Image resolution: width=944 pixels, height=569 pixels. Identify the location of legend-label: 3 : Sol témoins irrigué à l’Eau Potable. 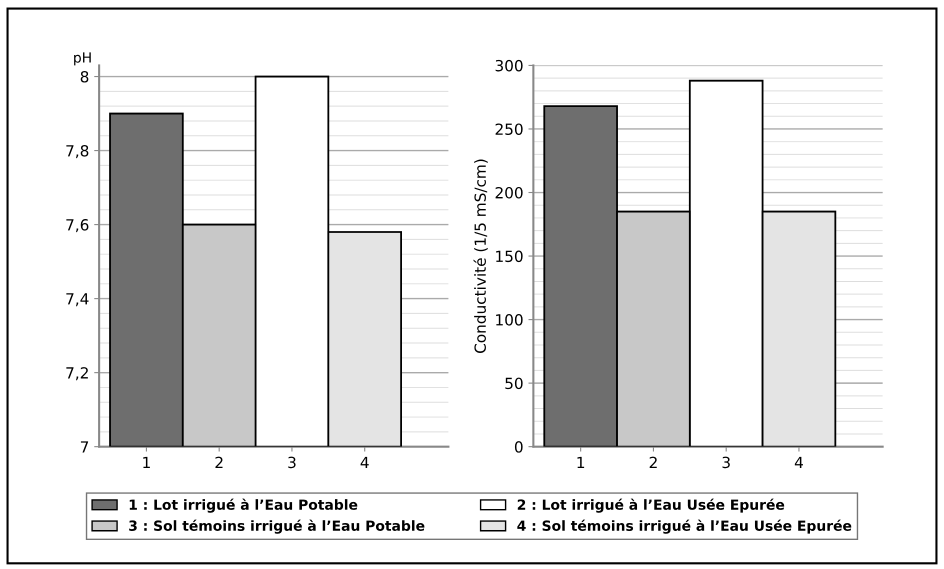
(276, 527).